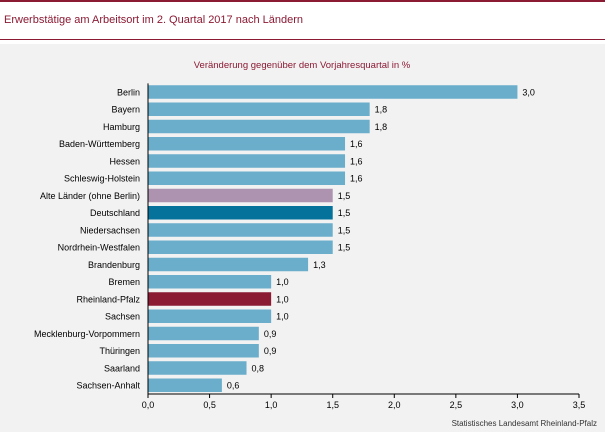  What do you see at coordinates (119, 351) in the screenshot?
I see `category-label-thueringen: Thüringen` at bounding box center [119, 351].